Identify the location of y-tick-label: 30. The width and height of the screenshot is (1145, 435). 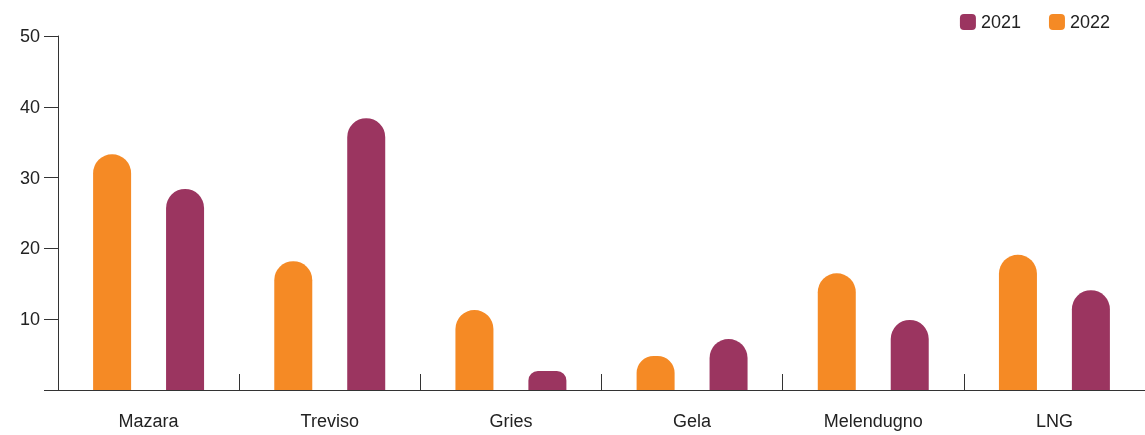
(29, 177).